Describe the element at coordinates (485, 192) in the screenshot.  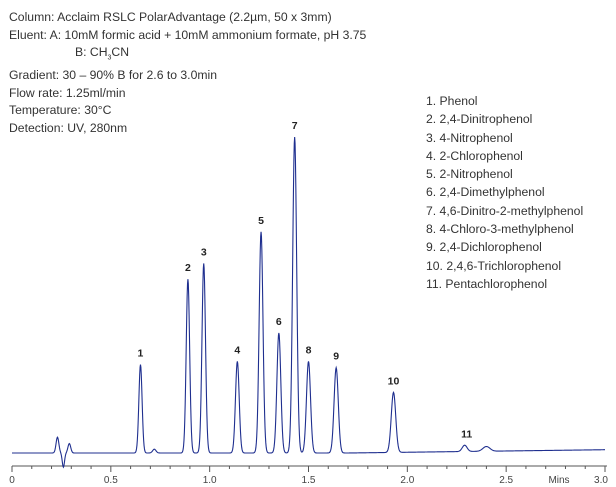
I see `legend-item: 6. 2,4-Dimethylphenol` at that location.